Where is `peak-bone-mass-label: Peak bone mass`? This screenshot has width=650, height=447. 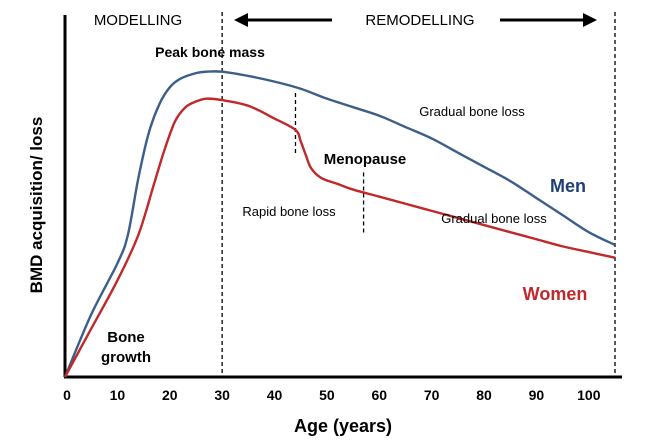
peak-bone-mass-label: Peak bone mass is located at coordinates (210, 52).